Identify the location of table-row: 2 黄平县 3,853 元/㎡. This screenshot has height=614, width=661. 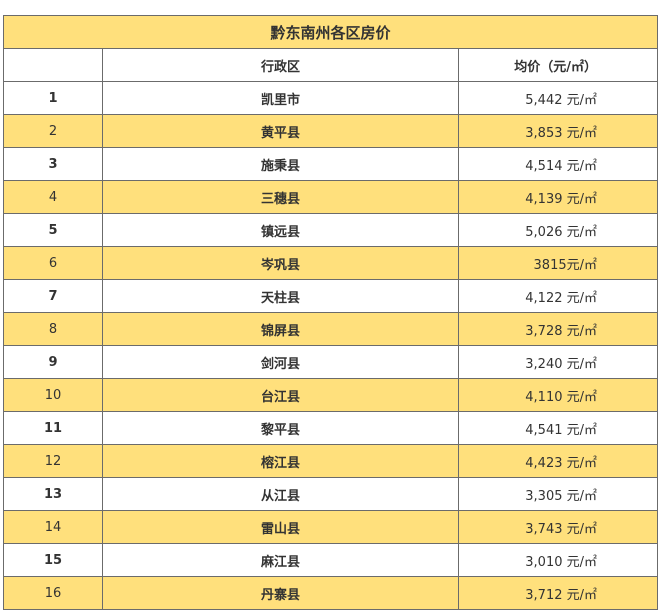
(330, 131).